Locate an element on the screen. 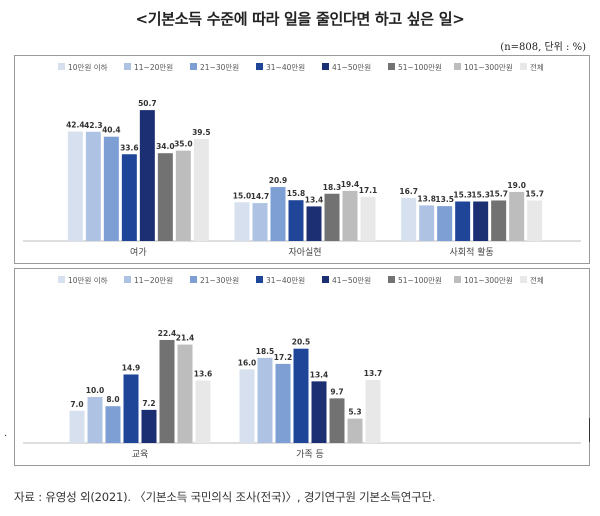  unit-note: (n=808, 단위 : %) is located at coordinates (543, 47).